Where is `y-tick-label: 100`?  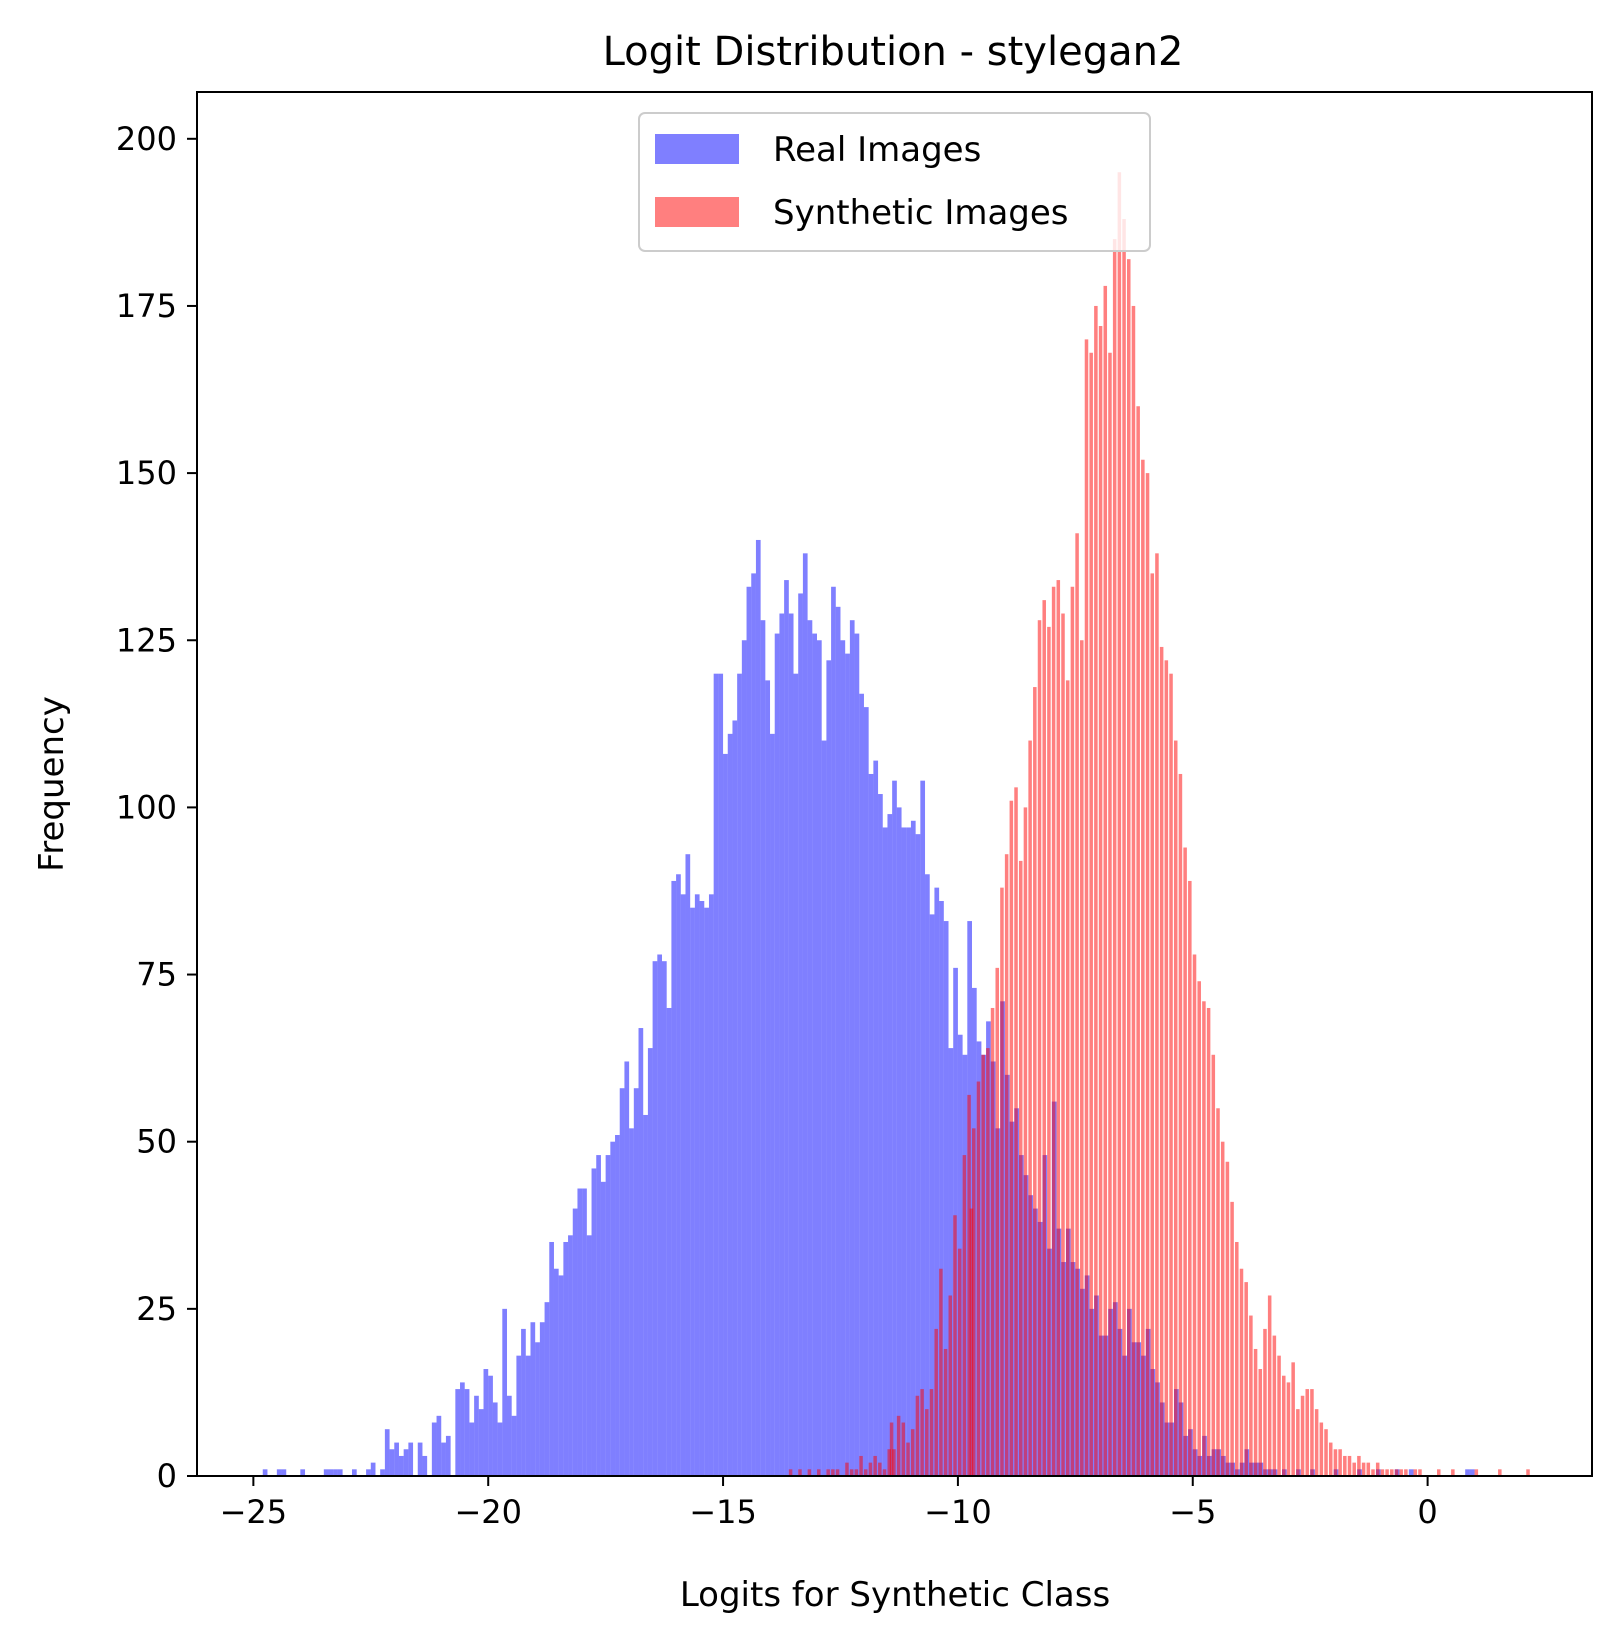
y-tick-label: 100 is located at coordinates (146, 807).